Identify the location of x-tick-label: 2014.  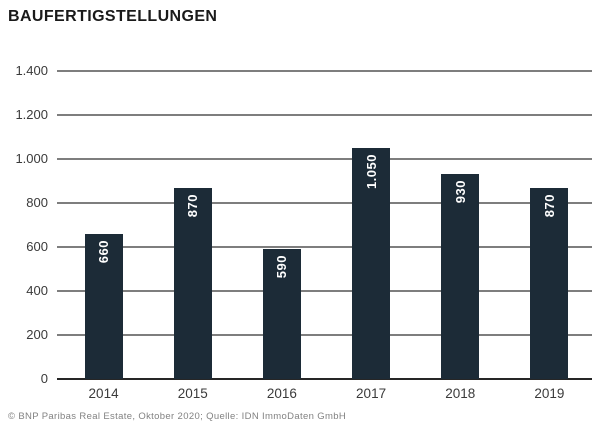
(103, 393).